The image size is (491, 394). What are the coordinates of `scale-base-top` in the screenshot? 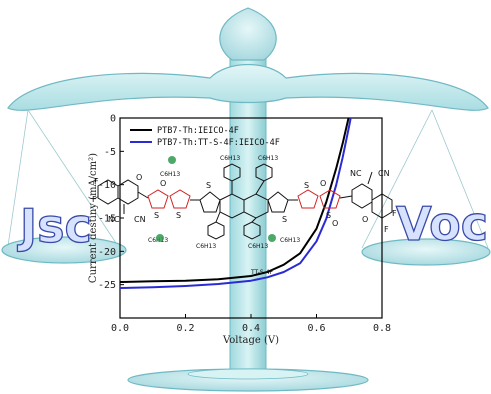 It's located at (248, 374).